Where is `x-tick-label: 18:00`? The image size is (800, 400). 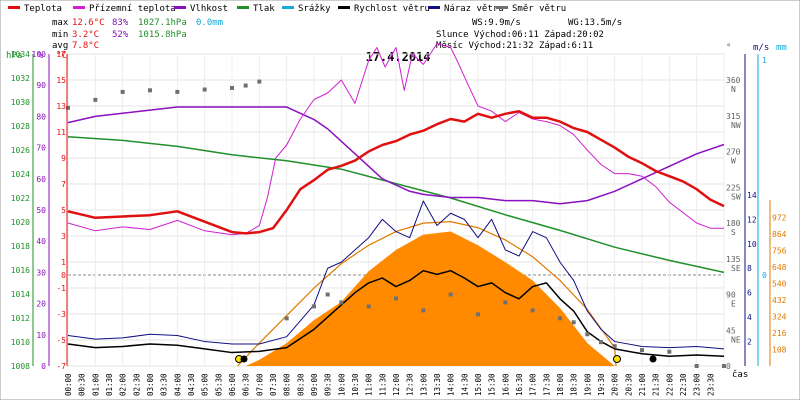 x-tick-label: 18:00 is located at coordinates (560, 384).